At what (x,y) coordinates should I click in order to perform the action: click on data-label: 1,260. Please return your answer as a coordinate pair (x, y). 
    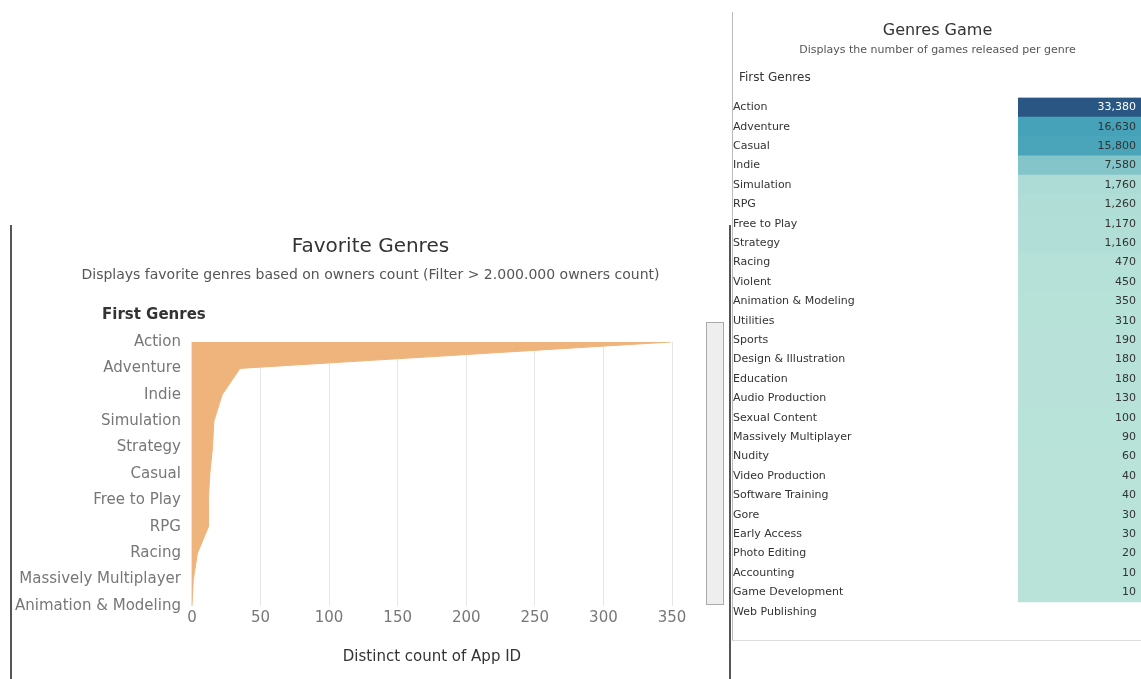
    Looking at the image, I should click on (1120, 204).